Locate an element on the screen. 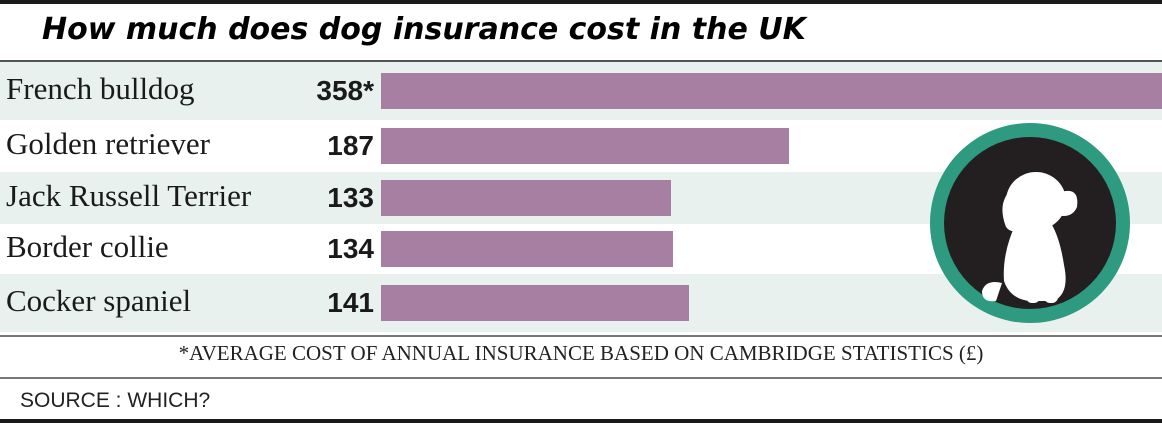 The width and height of the screenshot is (1162, 423). value-label: 358* is located at coordinates (345, 90).